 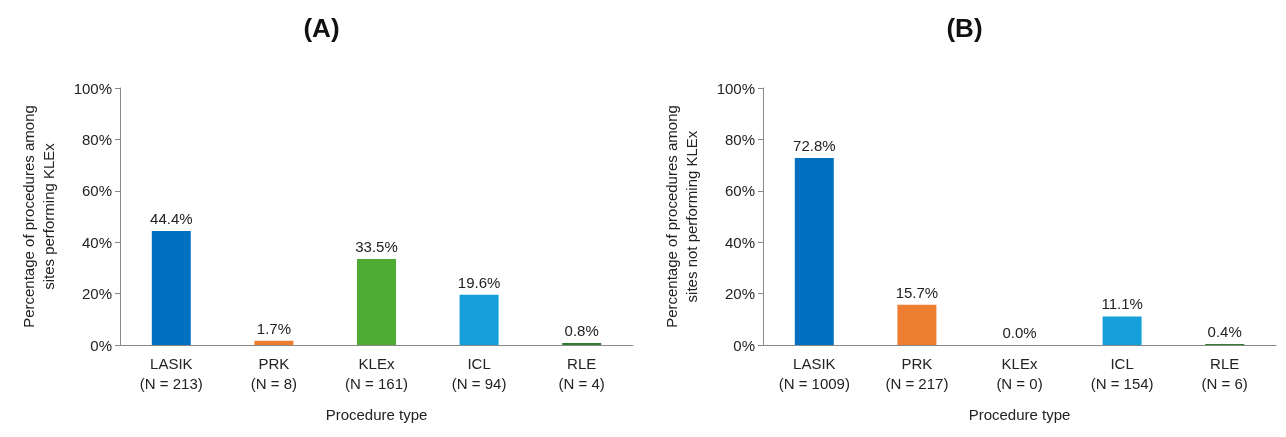 I want to click on data-label: 72.8%, so click(x=814, y=145).